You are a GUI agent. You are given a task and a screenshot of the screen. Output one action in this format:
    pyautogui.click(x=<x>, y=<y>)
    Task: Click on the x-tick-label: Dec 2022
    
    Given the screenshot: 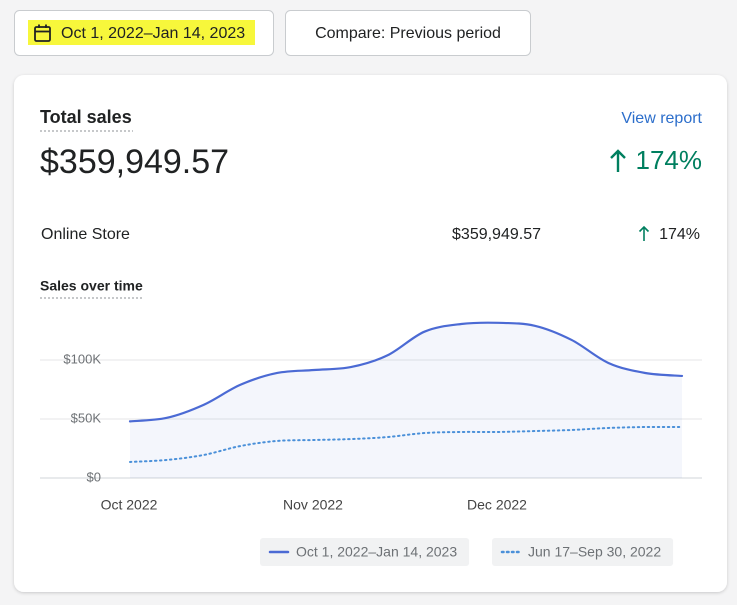 What is the action you would take?
    pyautogui.click(x=497, y=505)
    